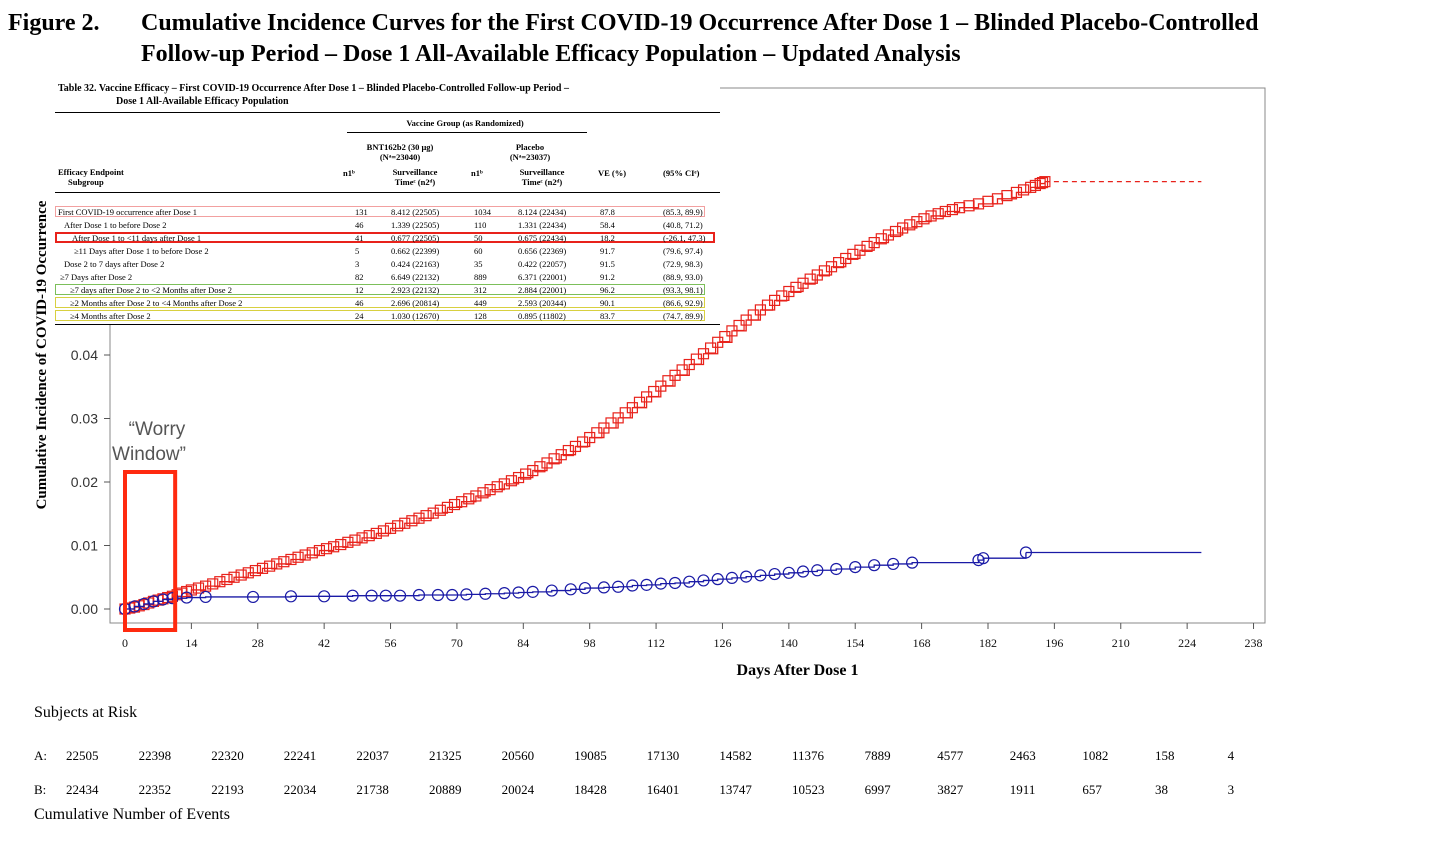 The image size is (1456, 841). What do you see at coordinates (415, 251) in the screenshot?
I see `table-cell-stv: 0.662 (22399)` at bounding box center [415, 251].